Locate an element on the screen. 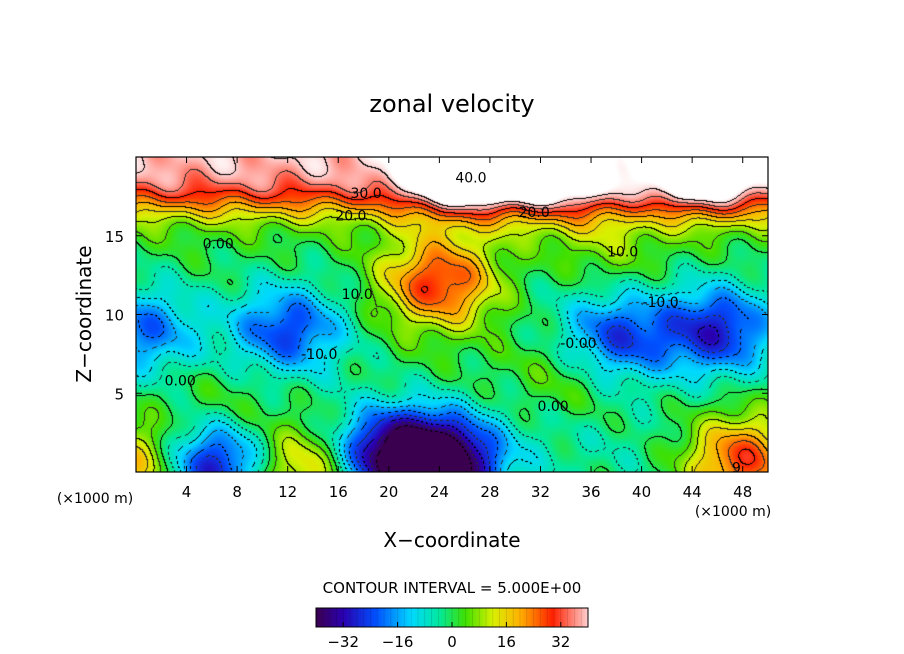 The height and width of the screenshot is (654, 904). x-tick-label: 4 is located at coordinates (187, 492).